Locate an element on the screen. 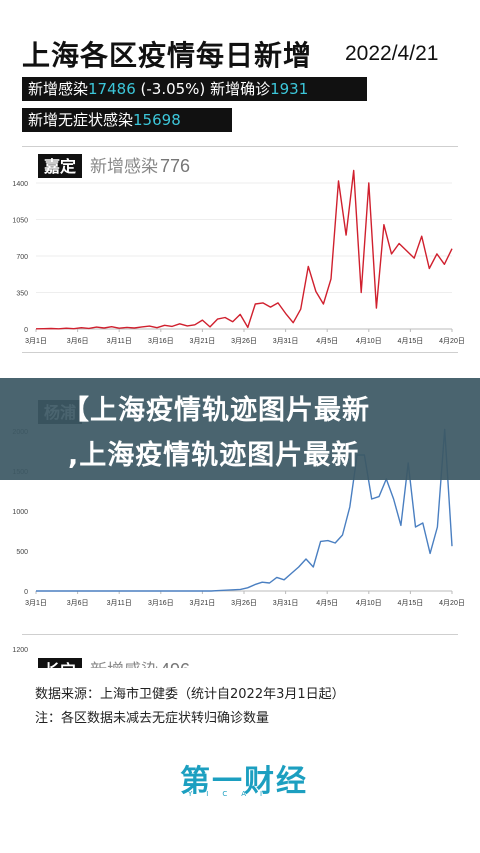 This screenshot has height=853, width=480. y-tick-label: 1000 is located at coordinates (20, 512).